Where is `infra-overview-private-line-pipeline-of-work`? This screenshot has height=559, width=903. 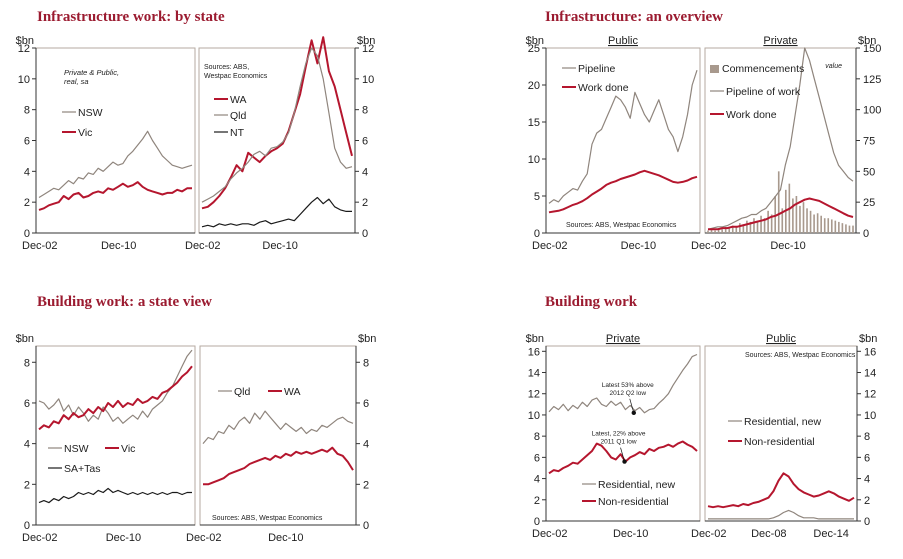
infra-overview-private-line-pipeline-of-work is located at coordinates (780, 138).